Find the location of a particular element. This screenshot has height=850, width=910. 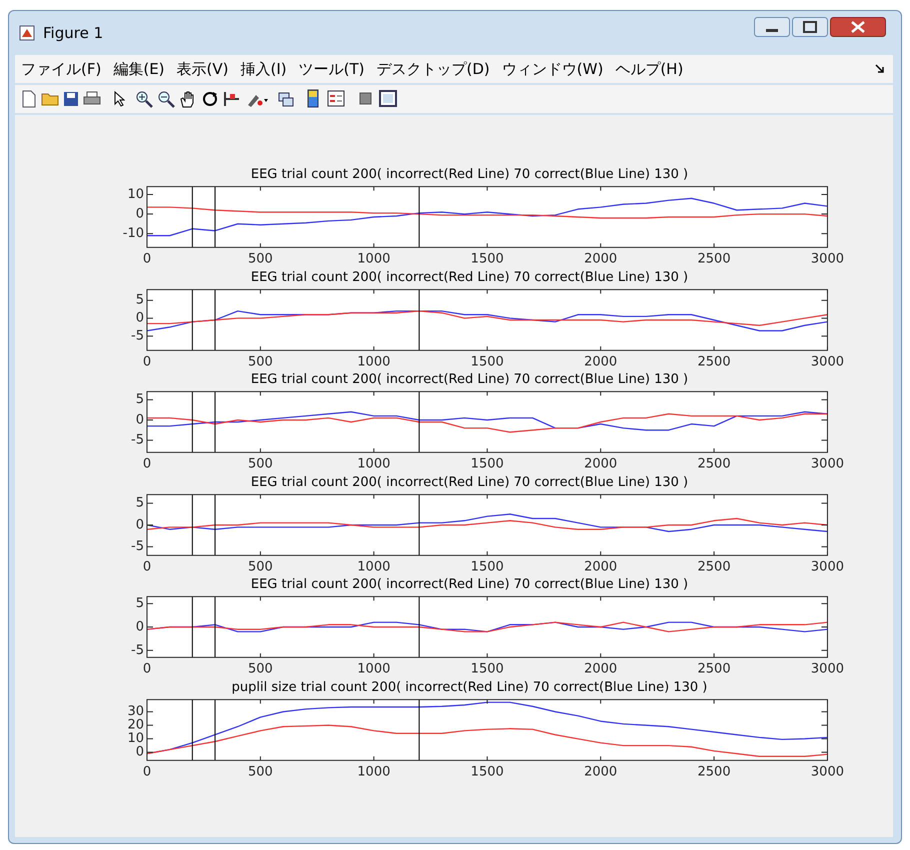

caption: Figure 1 is located at coordinates (73, 33).